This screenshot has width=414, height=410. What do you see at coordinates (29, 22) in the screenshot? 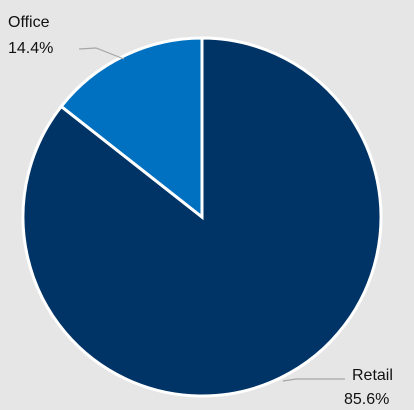
I see `slice-label-office: Office` at bounding box center [29, 22].